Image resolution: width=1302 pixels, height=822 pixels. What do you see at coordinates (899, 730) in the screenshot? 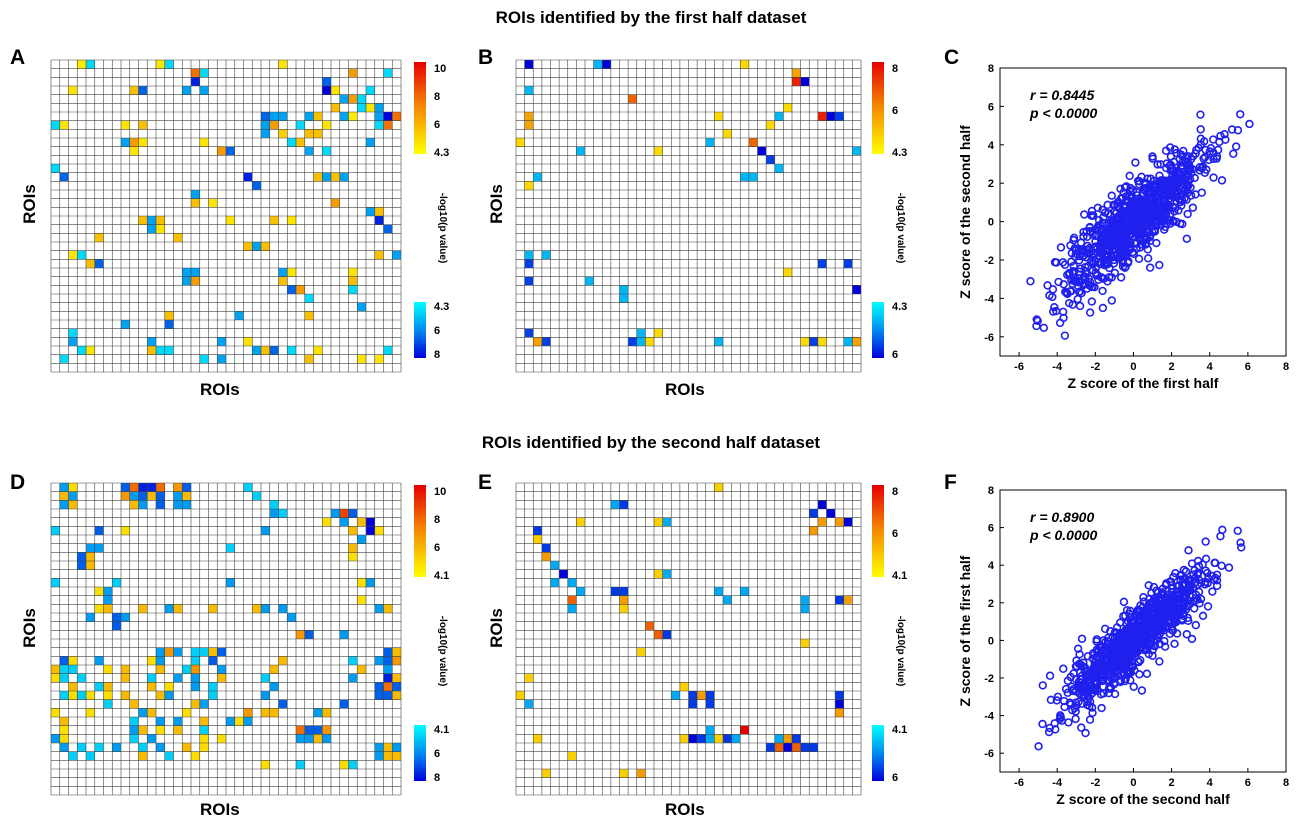
I see `colorbar-tick: 4.1` at bounding box center [899, 730].